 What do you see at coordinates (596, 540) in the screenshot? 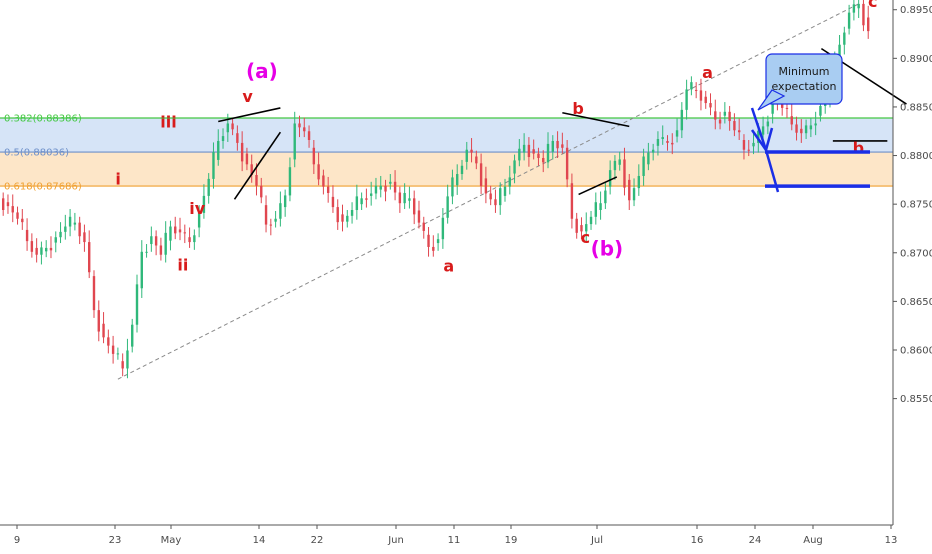
I see `x-tick-label: Jul` at bounding box center [596, 540].